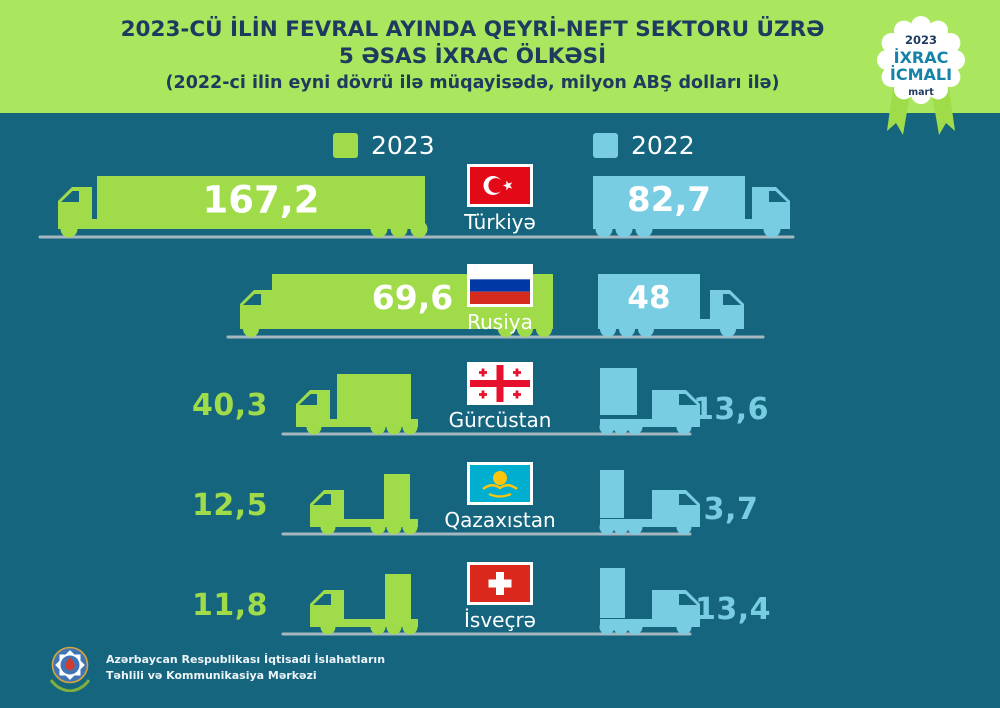 The width and height of the screenshot is (1000, 708). Describe the element at coordinates (500, 285) in the screenshot. I see `rusiya-flag` at that location.